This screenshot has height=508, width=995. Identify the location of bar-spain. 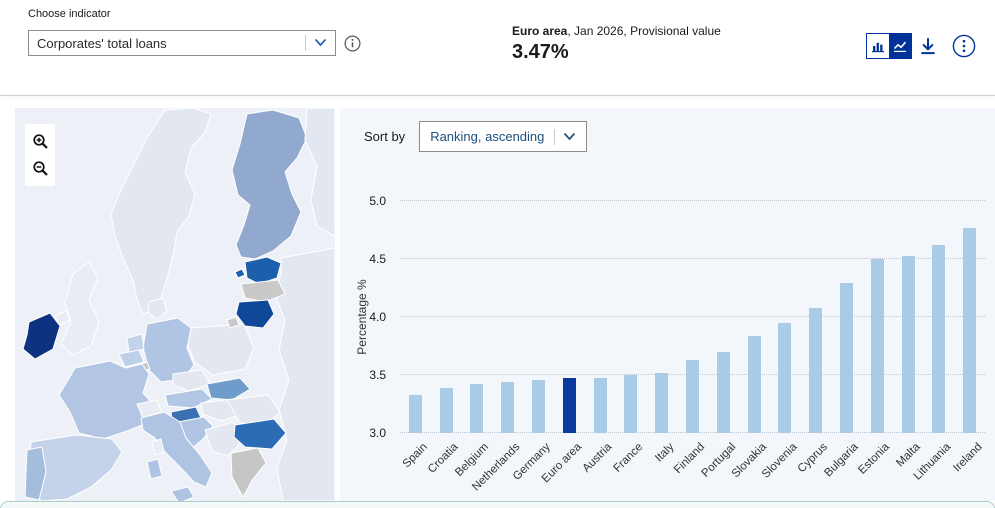
(415, 413).